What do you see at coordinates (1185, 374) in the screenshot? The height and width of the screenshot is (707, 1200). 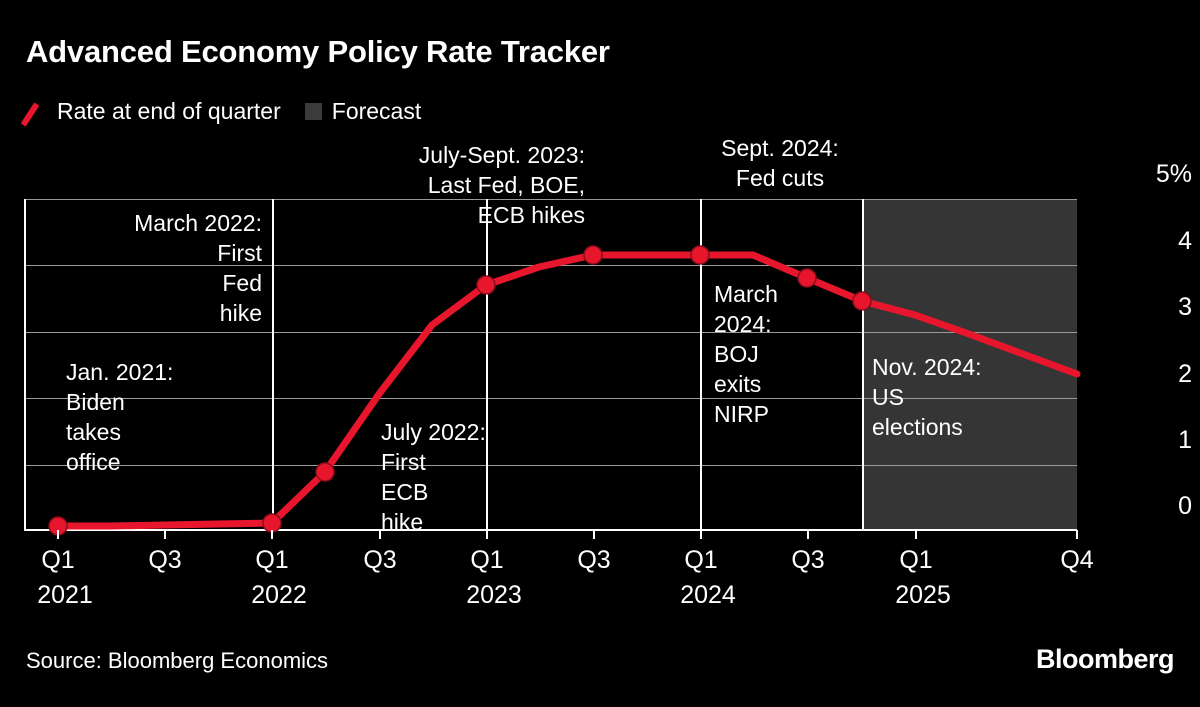 I see `y-axis-label-2: 2` at bounding box center [1185, 374].